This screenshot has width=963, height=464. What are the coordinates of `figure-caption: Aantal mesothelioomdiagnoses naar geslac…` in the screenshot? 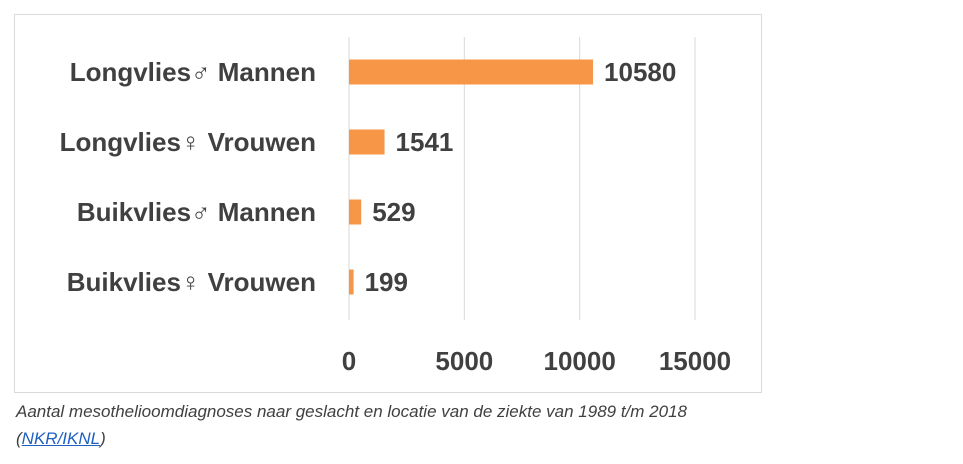 It's located at (481, 425).